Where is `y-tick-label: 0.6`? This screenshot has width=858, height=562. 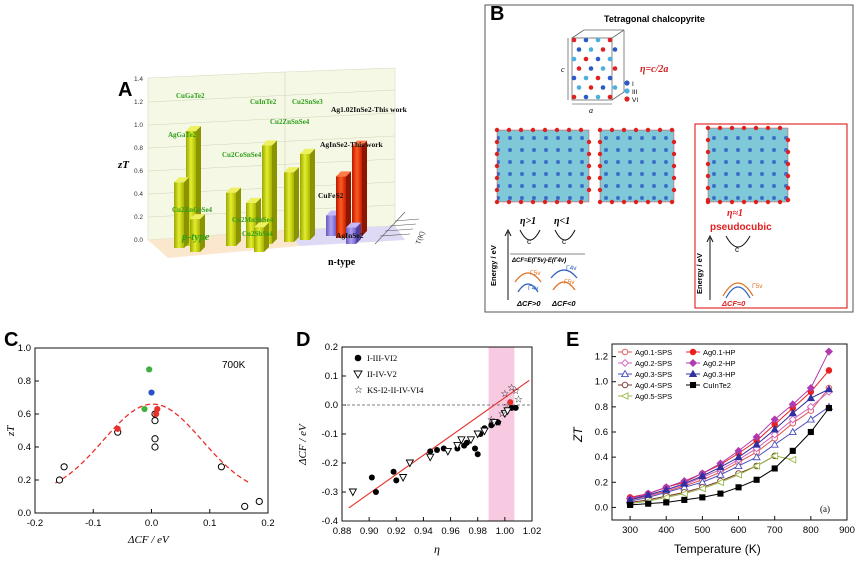 y-tick-label: 0.6 is located at coordinates (601, 432).